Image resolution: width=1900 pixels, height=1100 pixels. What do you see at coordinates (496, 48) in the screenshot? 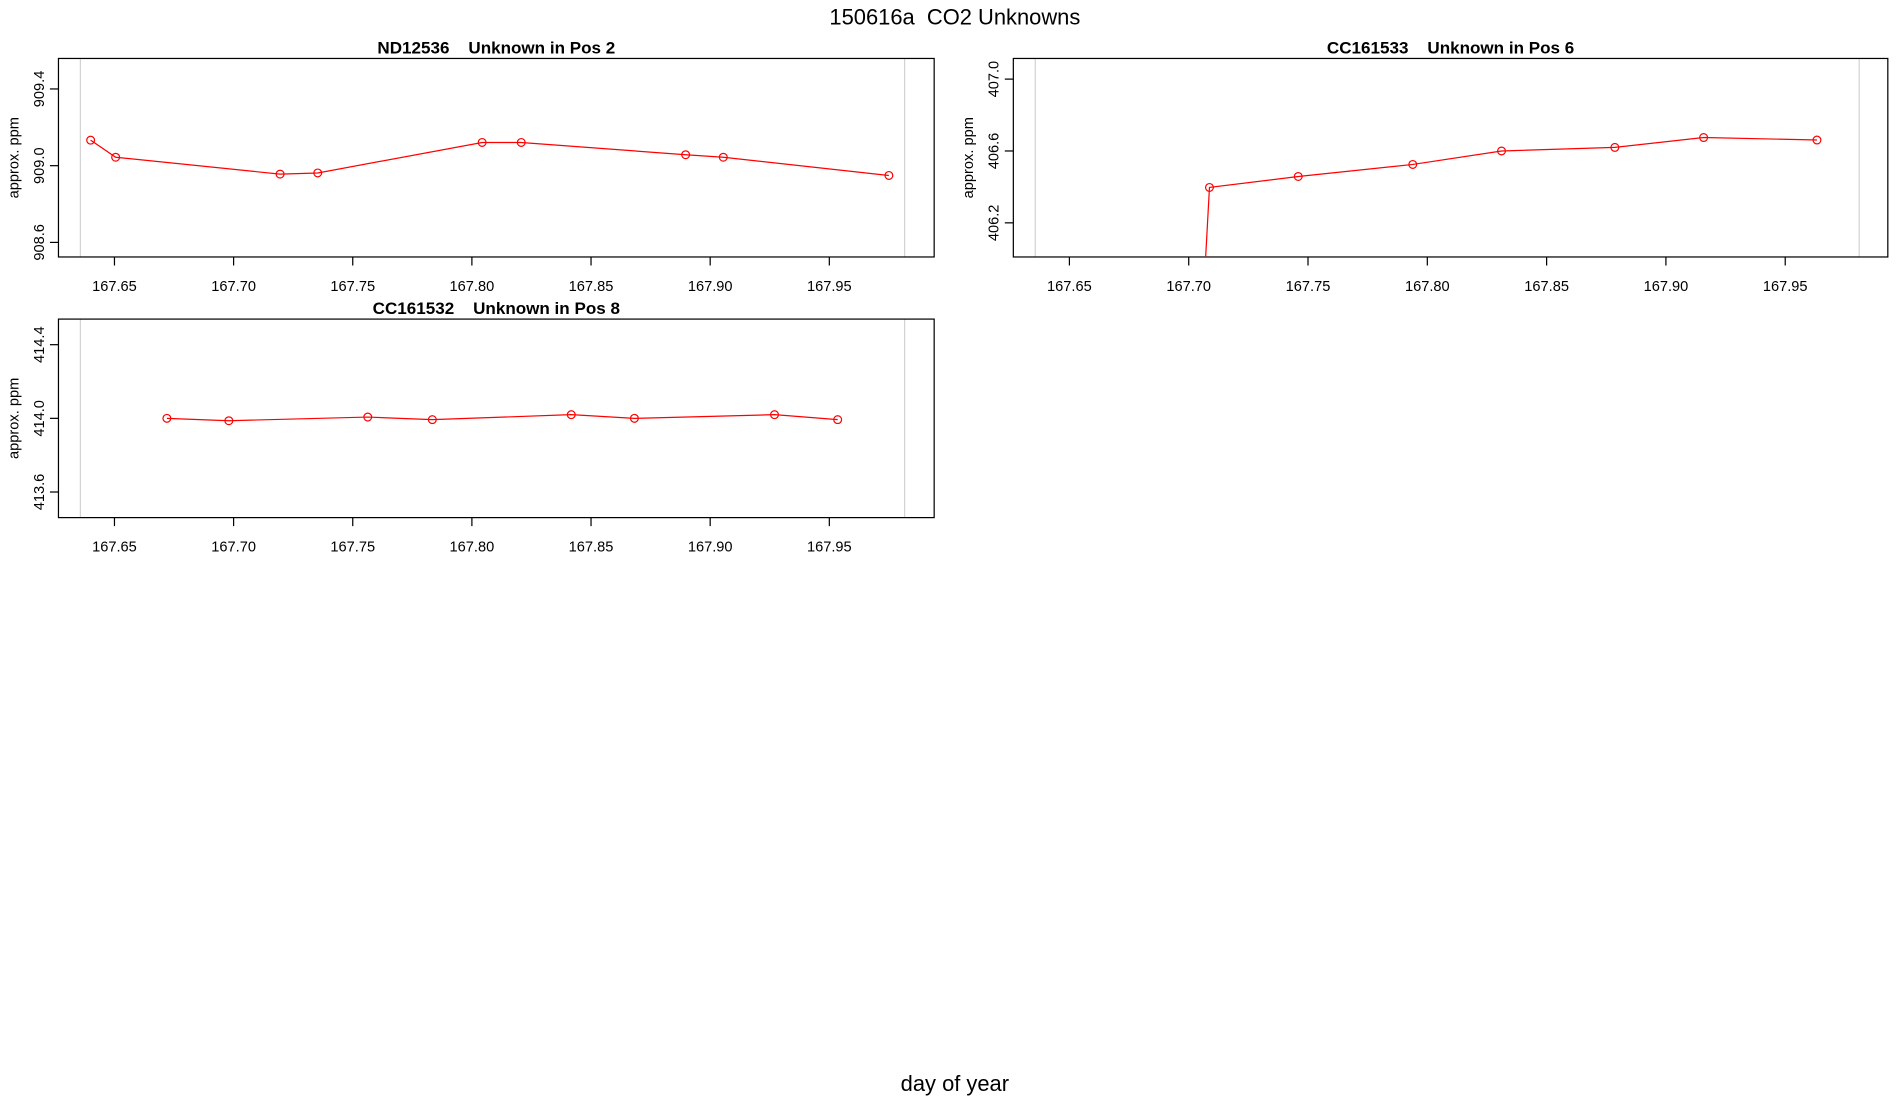
I see `panel-title: ND12536 Unknown in Pos 2` at bounding box center [496, 48].